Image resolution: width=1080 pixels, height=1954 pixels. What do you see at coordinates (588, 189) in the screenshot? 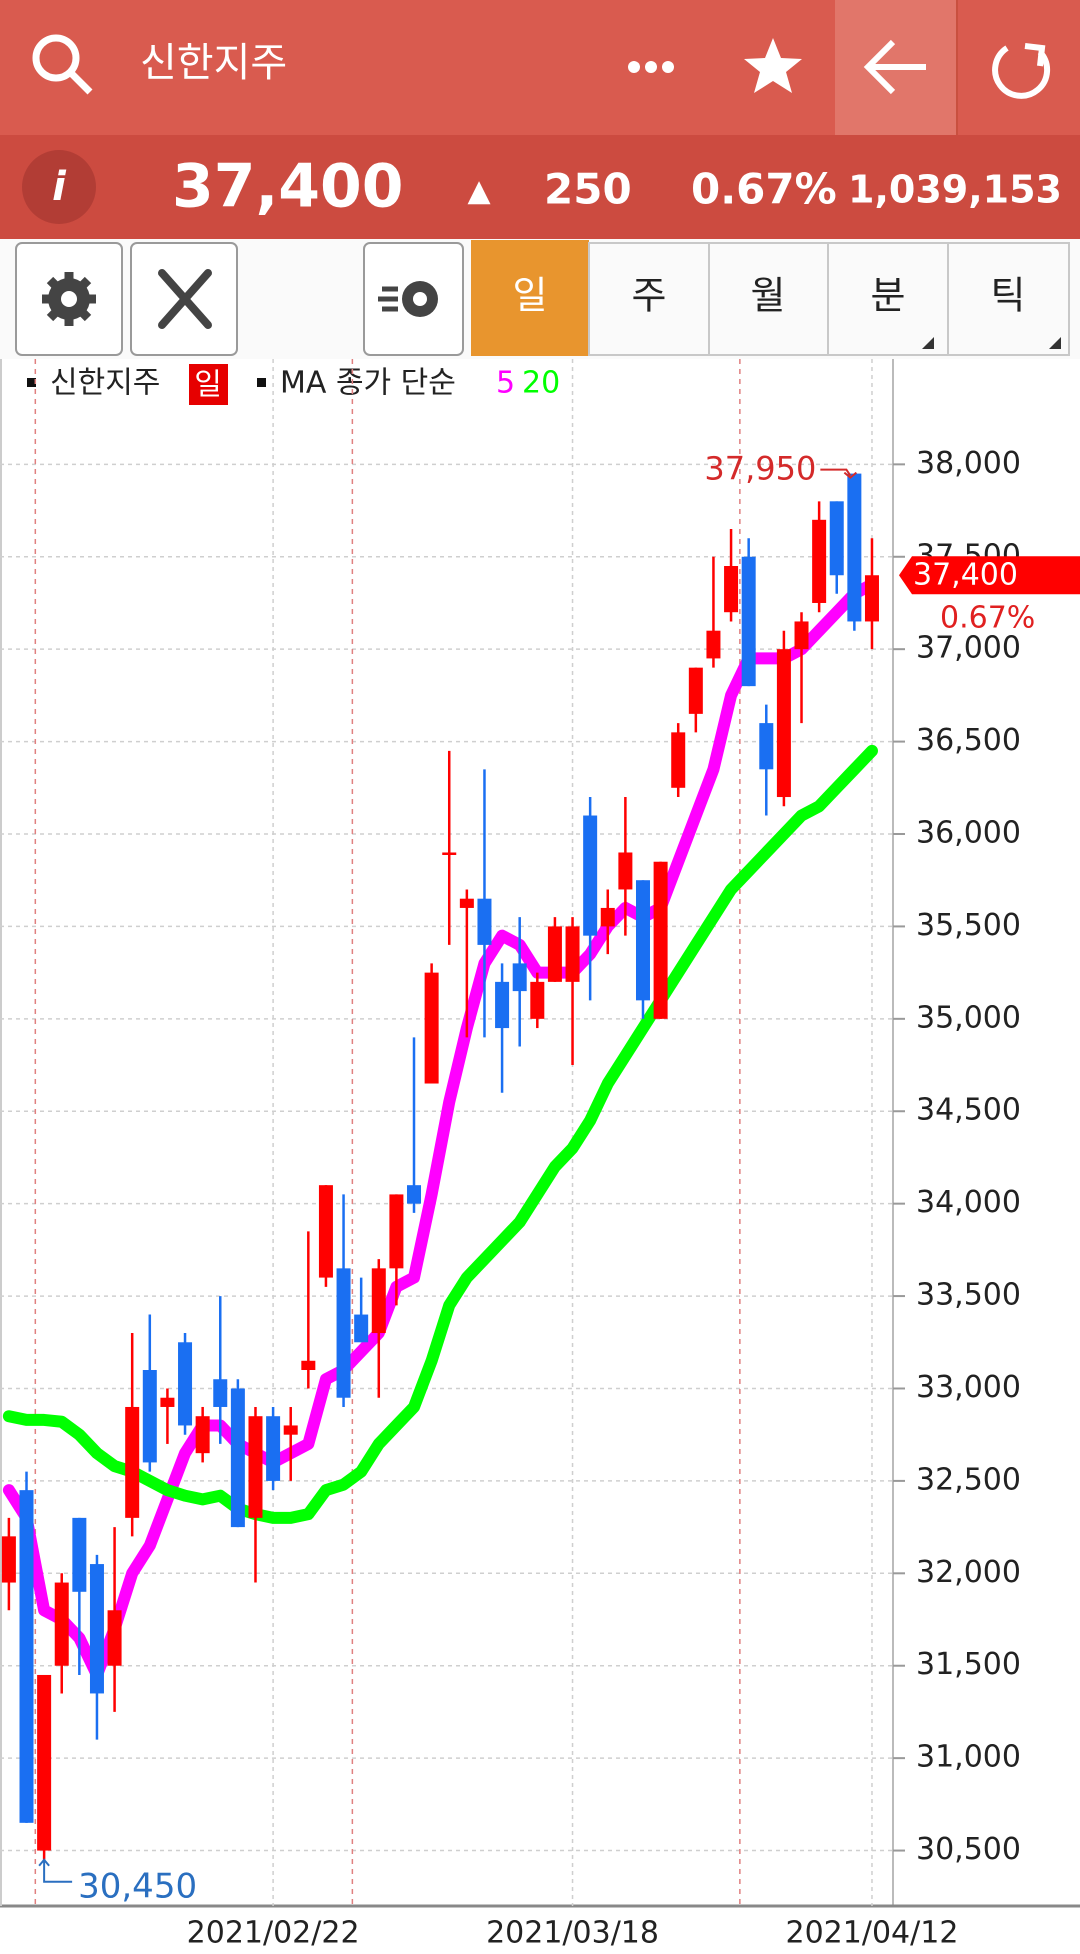
I see `change: 250` at bounding box center [588, 189].